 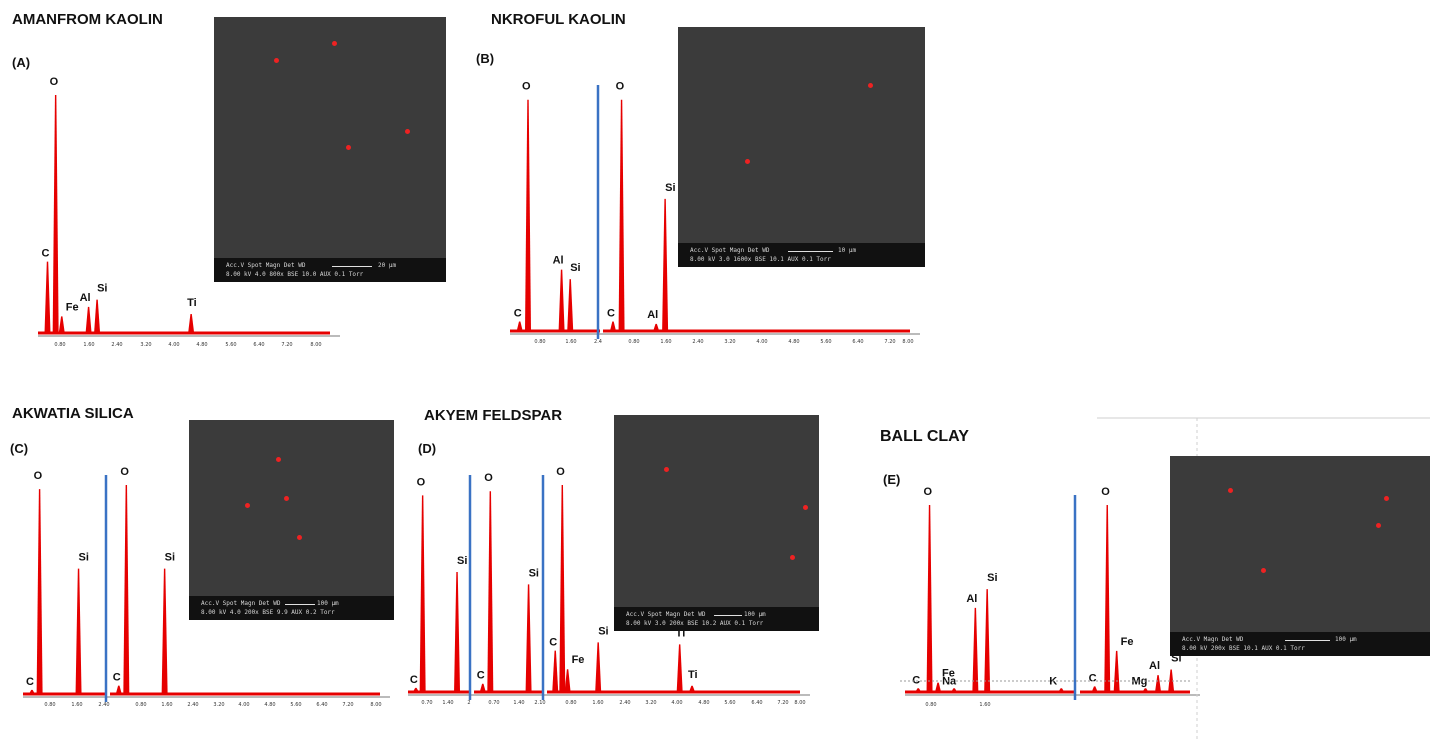 I want to click on panel-a-peak-label-o-1: O, so click(x=54, y=82).